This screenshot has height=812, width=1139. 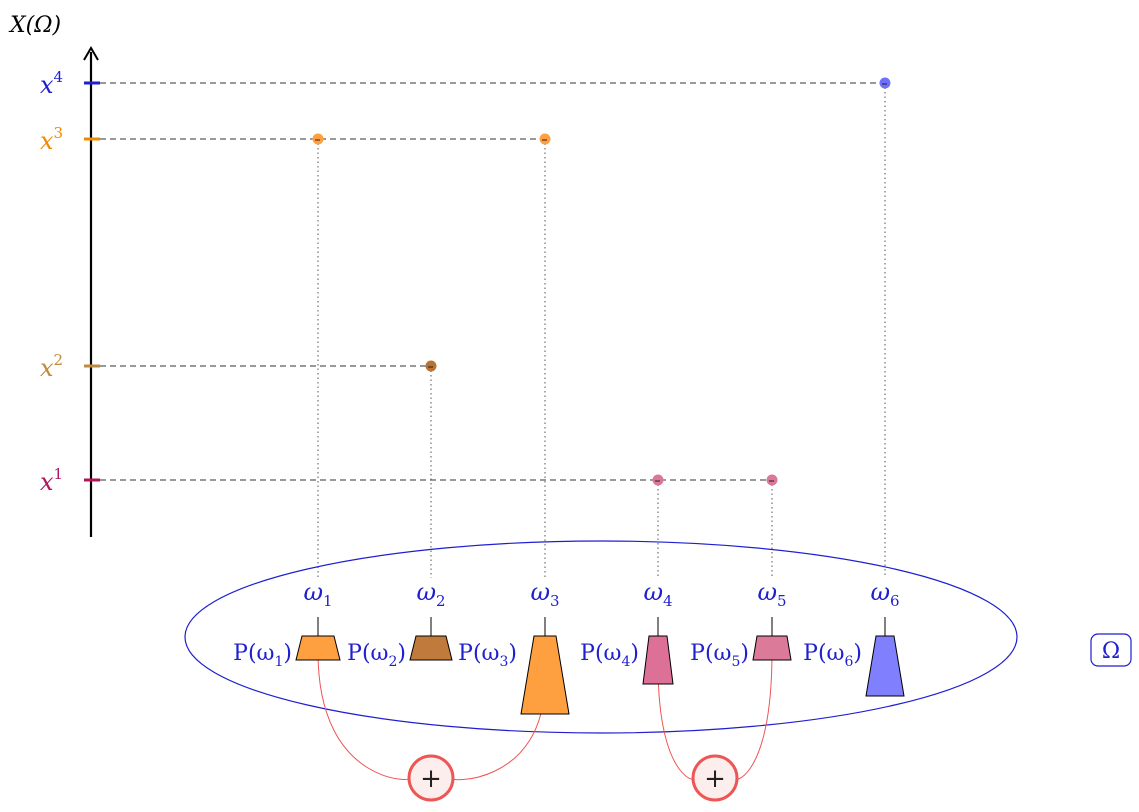 I want to click on axis-label: X(Ω), so click(x=34, y=25).